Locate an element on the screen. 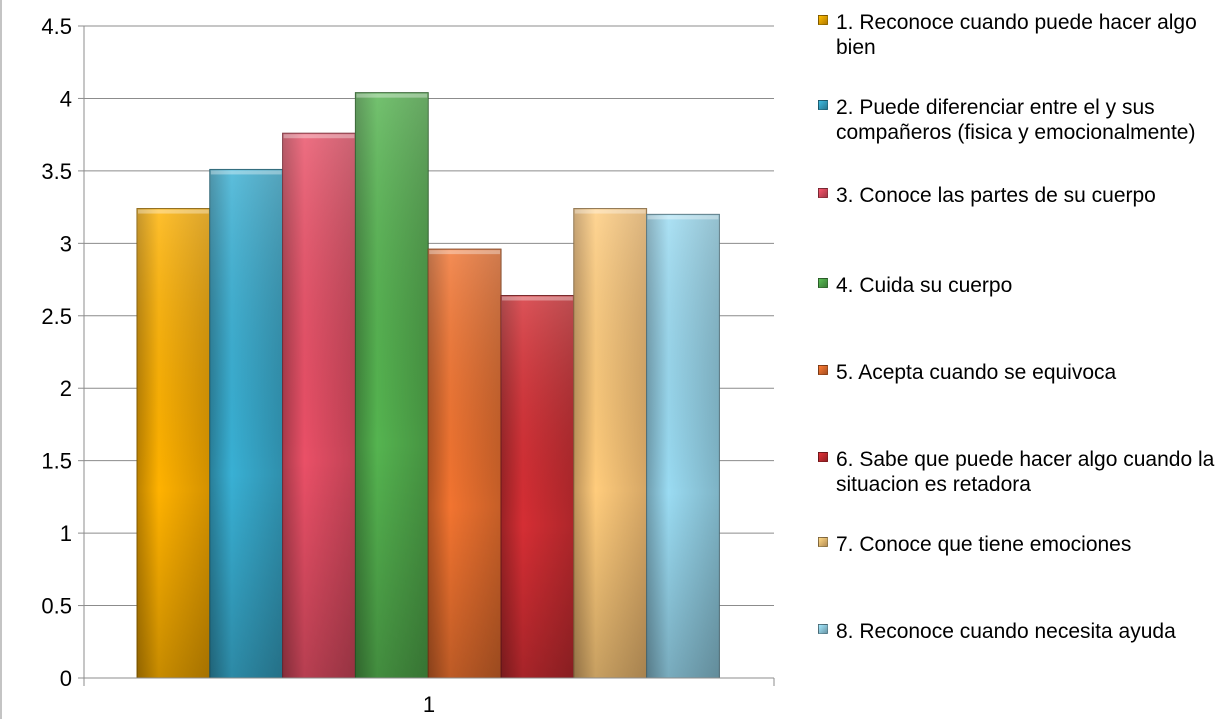 The height and width of the screenshot is (719, 1218). y-tick-label: 4.5 is located at coordinates (56, 26).